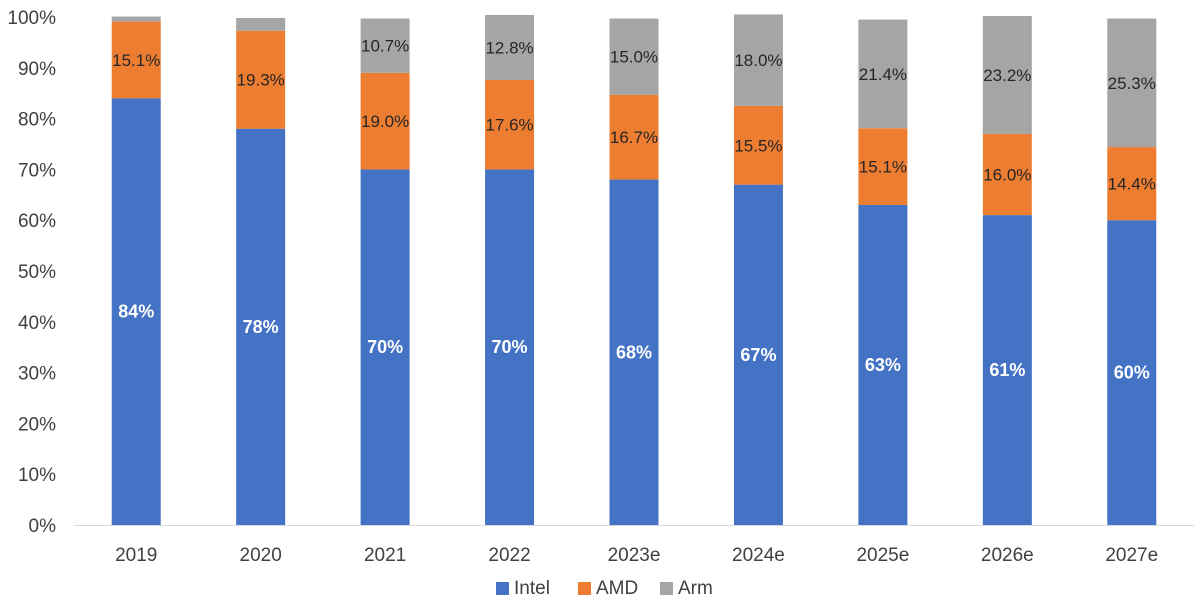 The image size is (1200, 614). Describe the element at coordinates (695, 588) in the screenshot. I see `legend-label-arm: Arm` at that location.